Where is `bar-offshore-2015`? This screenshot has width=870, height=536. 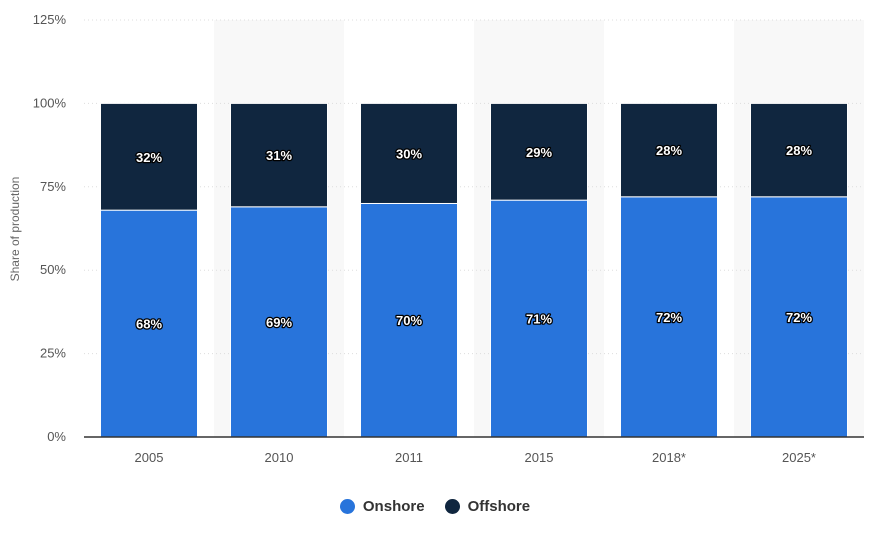
bar-offshore-2015 is located at coordinates (539, 151).